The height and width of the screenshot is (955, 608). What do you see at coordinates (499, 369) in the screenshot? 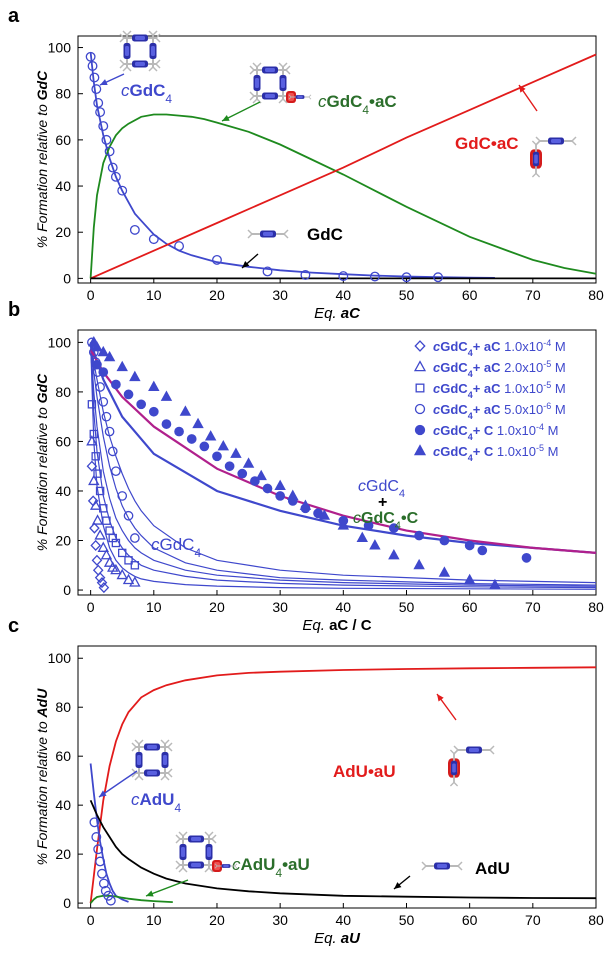
I see `legend-entry: cGdC4+ aC 2.0x10-5 M` at bounding box center [499, 369].